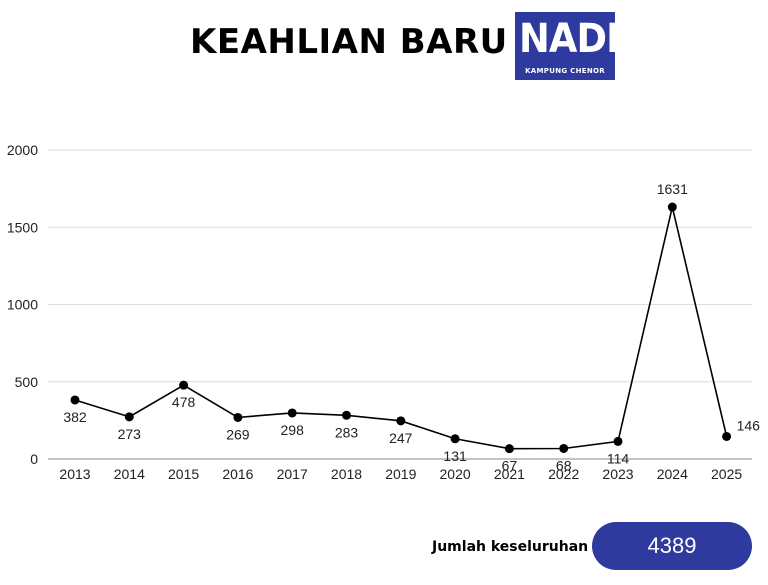  I want to click on y-tick-label: 2000, so click(22, 150).